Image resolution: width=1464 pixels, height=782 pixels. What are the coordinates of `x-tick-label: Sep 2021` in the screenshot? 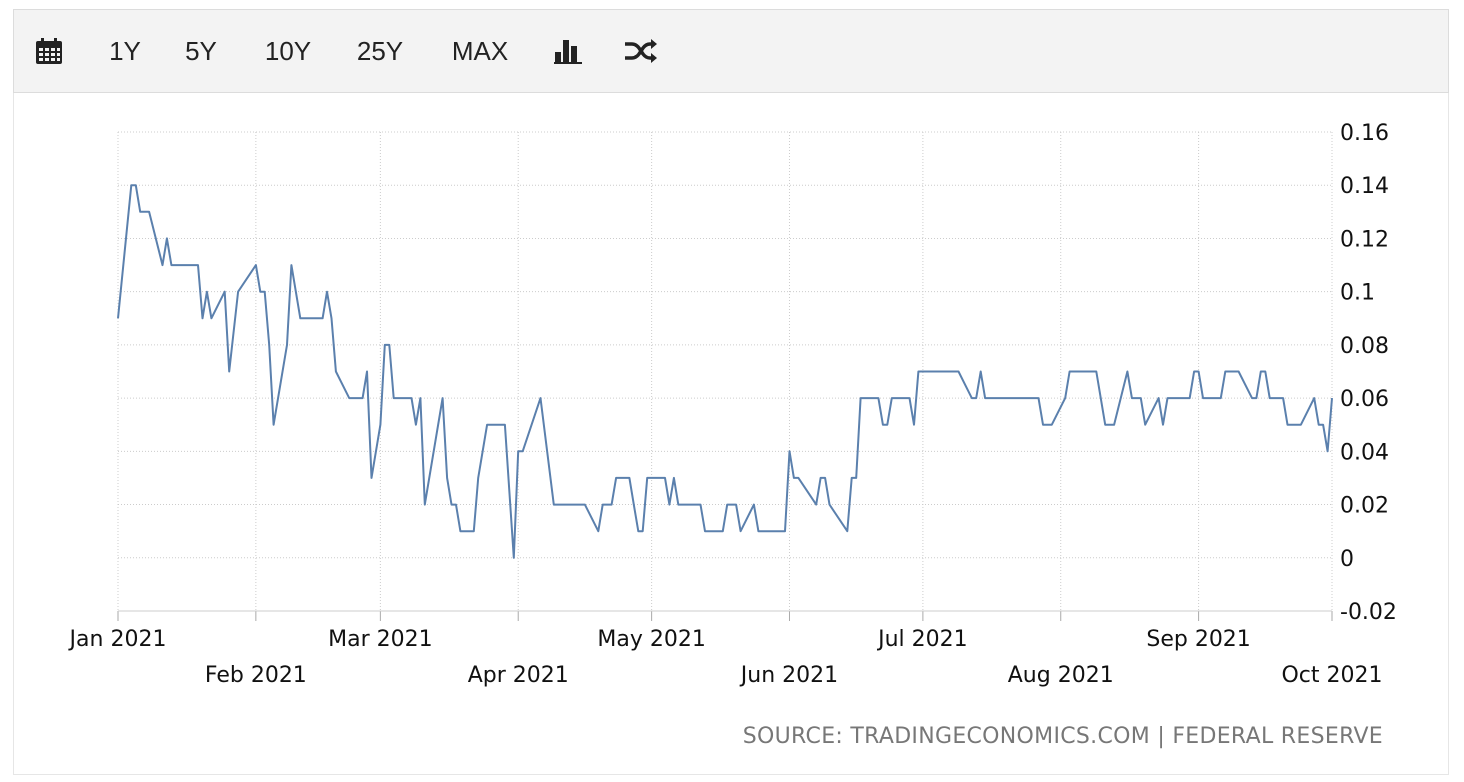 It's located at (1198, 639).